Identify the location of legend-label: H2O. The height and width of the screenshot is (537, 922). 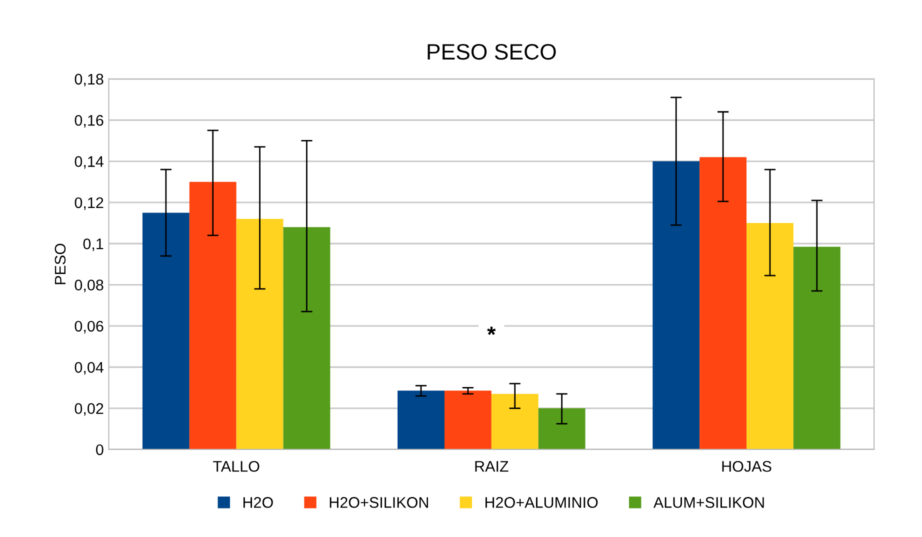
(258, 502).